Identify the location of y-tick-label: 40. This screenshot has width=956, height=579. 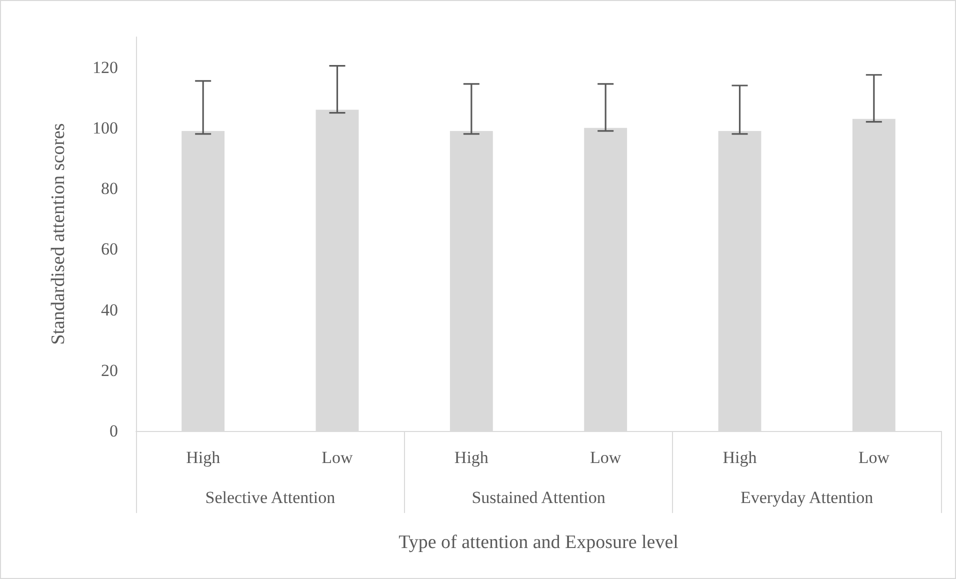
(109, 310).